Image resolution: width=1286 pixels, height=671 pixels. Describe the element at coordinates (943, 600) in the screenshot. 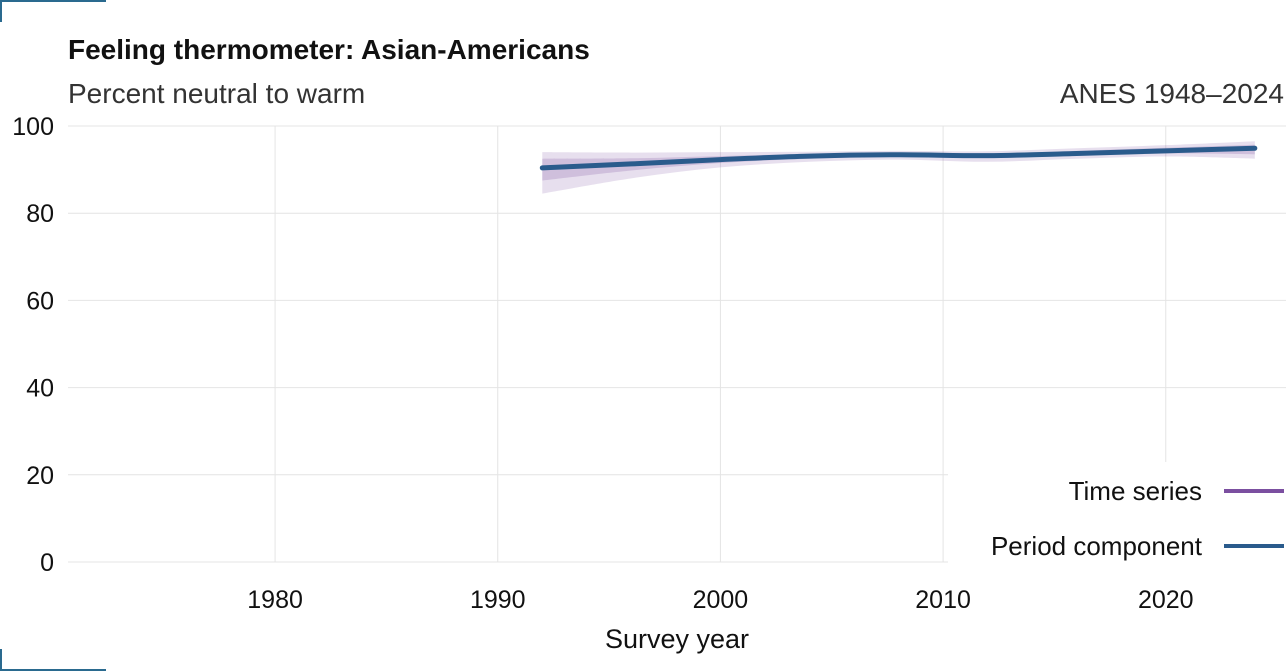

I see `x-tick-label: 2010` at that location.